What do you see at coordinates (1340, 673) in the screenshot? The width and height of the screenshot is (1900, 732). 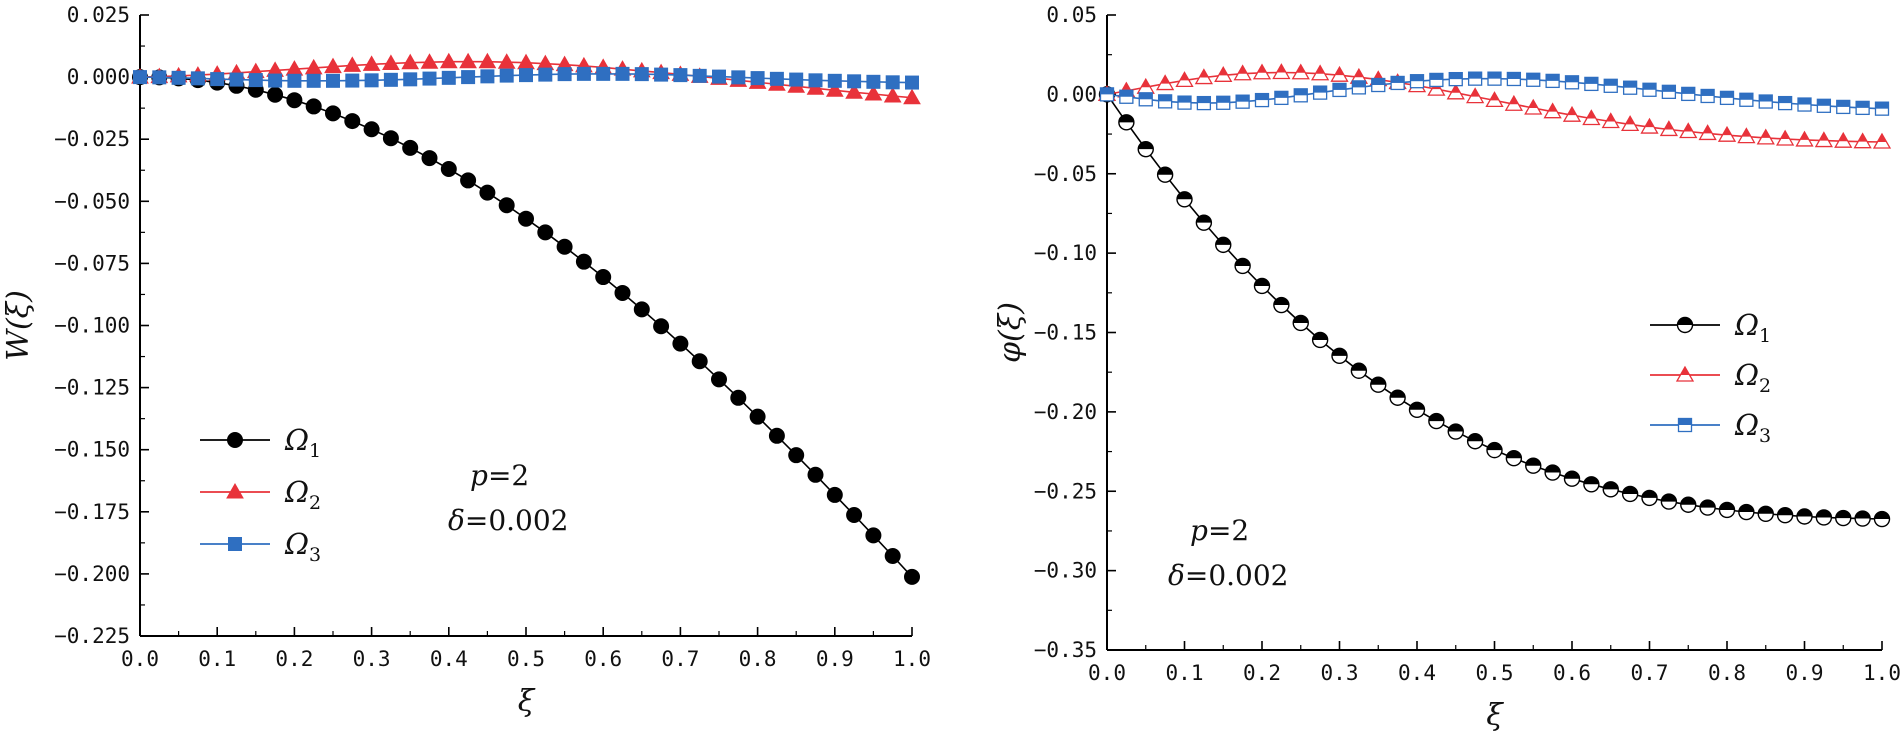 I see `x-tick-label: 0.3` at bounding box center [1340, 673].